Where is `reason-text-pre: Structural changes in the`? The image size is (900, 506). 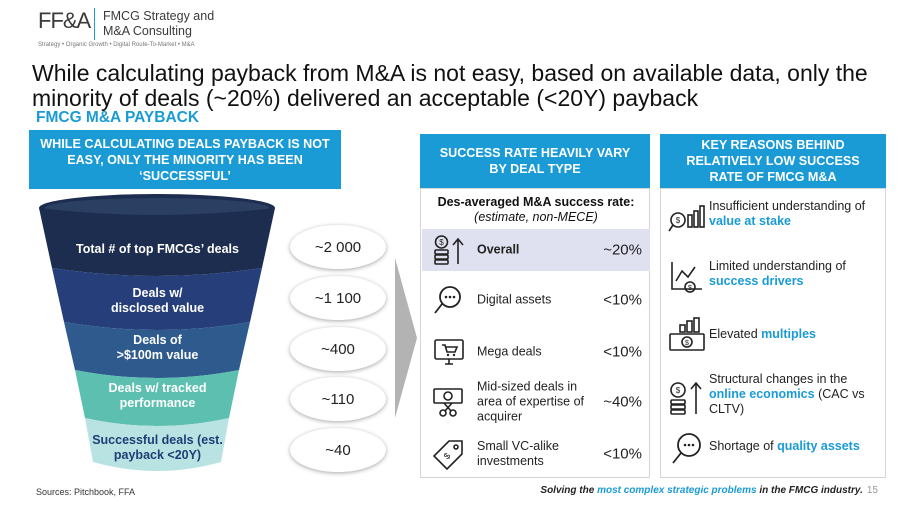
reason-text-pre: Structural changes in the is located at coordinates (778, 379).